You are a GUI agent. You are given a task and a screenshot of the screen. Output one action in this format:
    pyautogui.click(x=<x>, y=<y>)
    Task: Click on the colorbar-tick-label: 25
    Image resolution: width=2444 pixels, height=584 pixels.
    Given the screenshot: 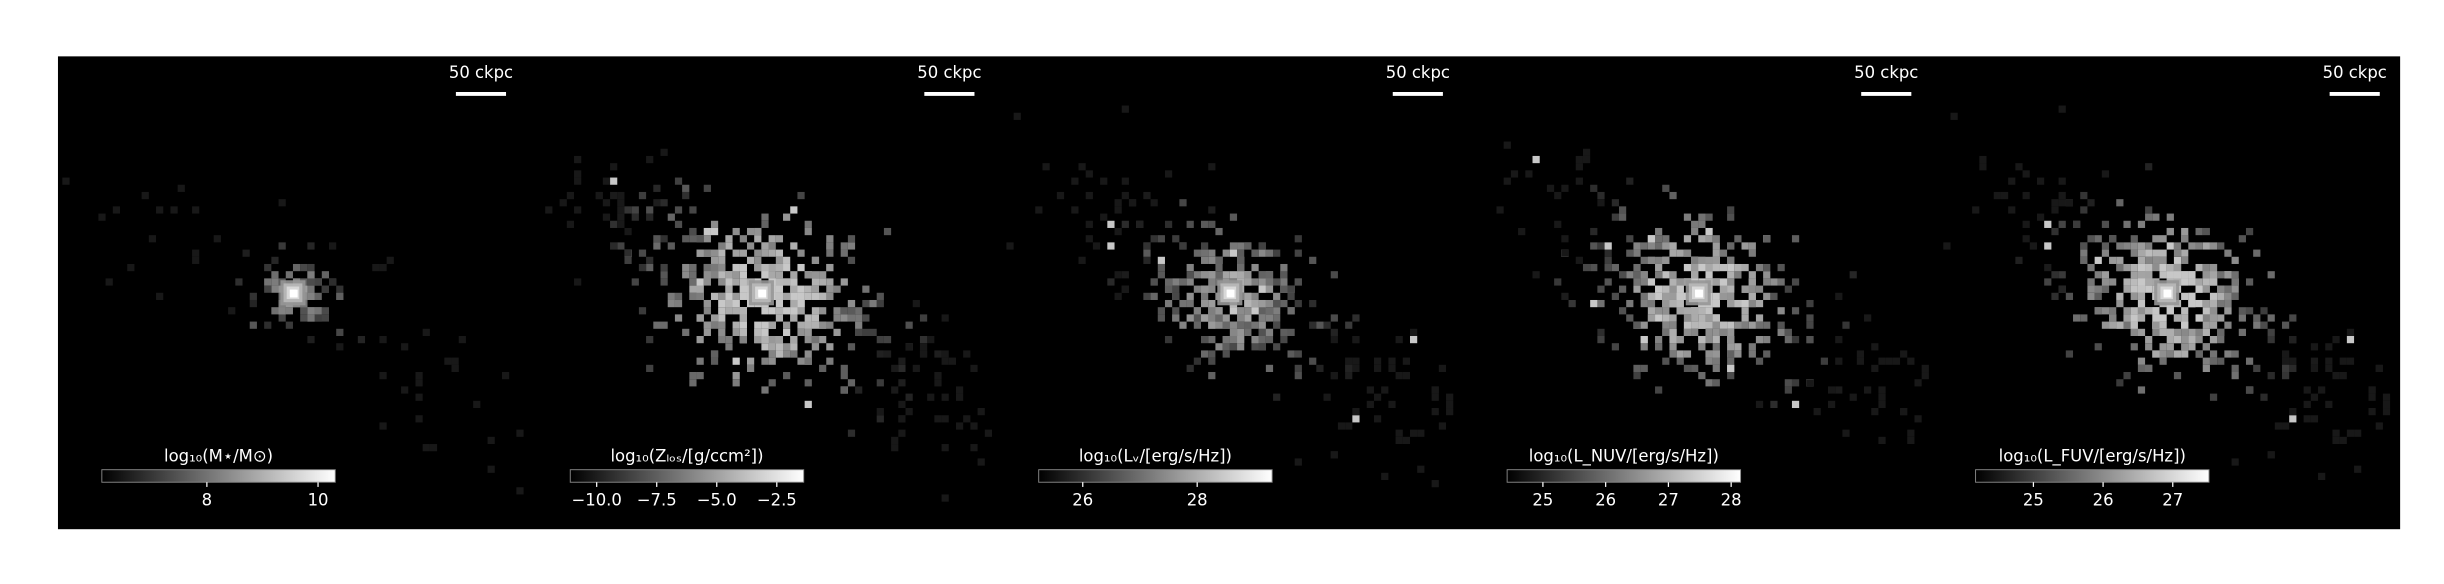 What is the action you would take?
    pyautogui.click(x=2033, y=500)
    